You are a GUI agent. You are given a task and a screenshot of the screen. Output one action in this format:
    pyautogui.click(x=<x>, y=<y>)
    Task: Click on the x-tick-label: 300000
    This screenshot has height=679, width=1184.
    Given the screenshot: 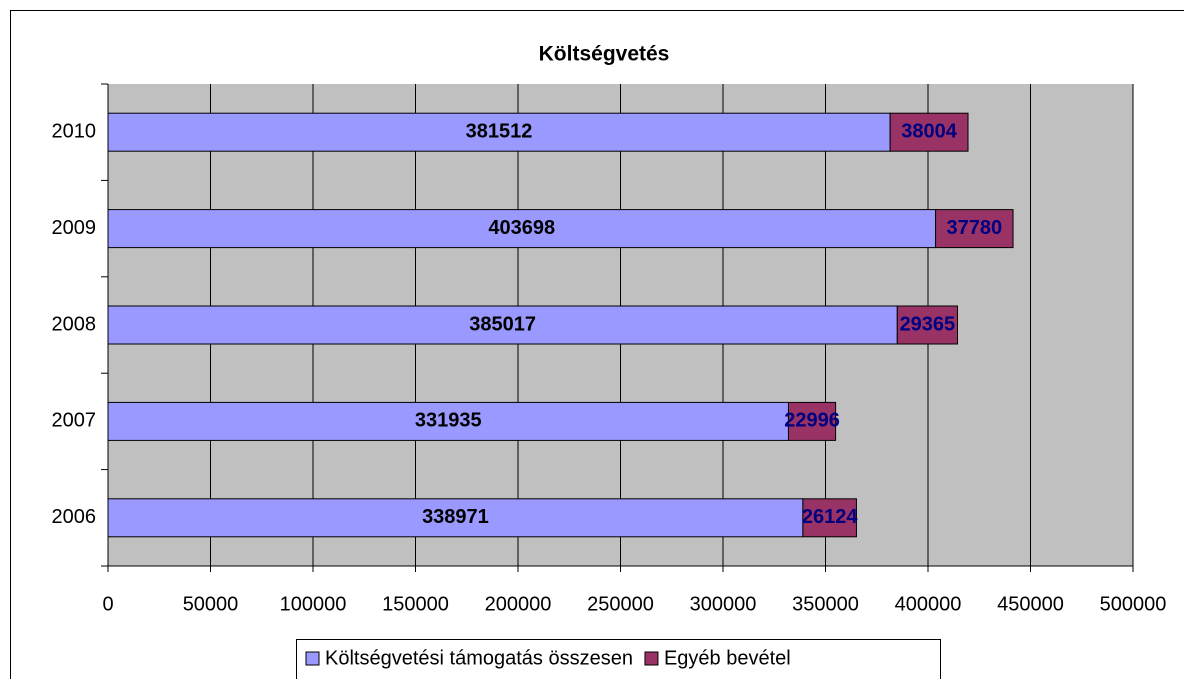 What is the action you would take?
    pyautogui.click(x=723, y=604)
    